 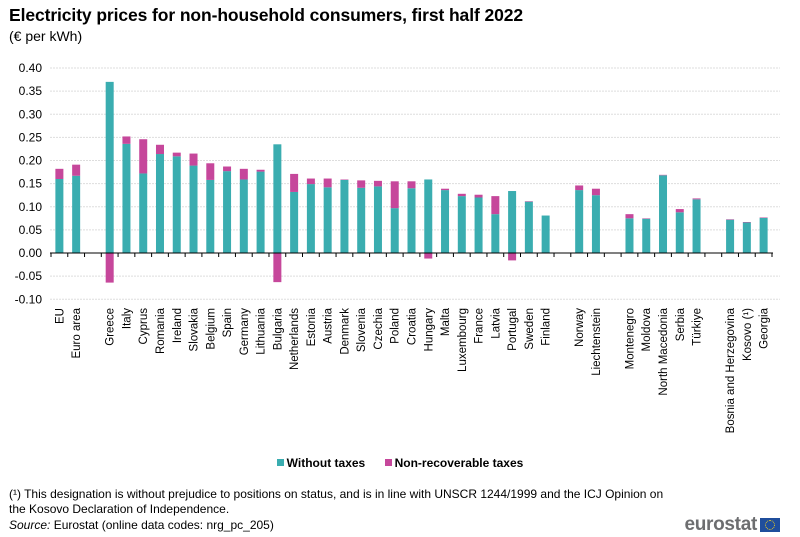 I want to click on x-tick-label: Finland, so click(x=547, y=327).